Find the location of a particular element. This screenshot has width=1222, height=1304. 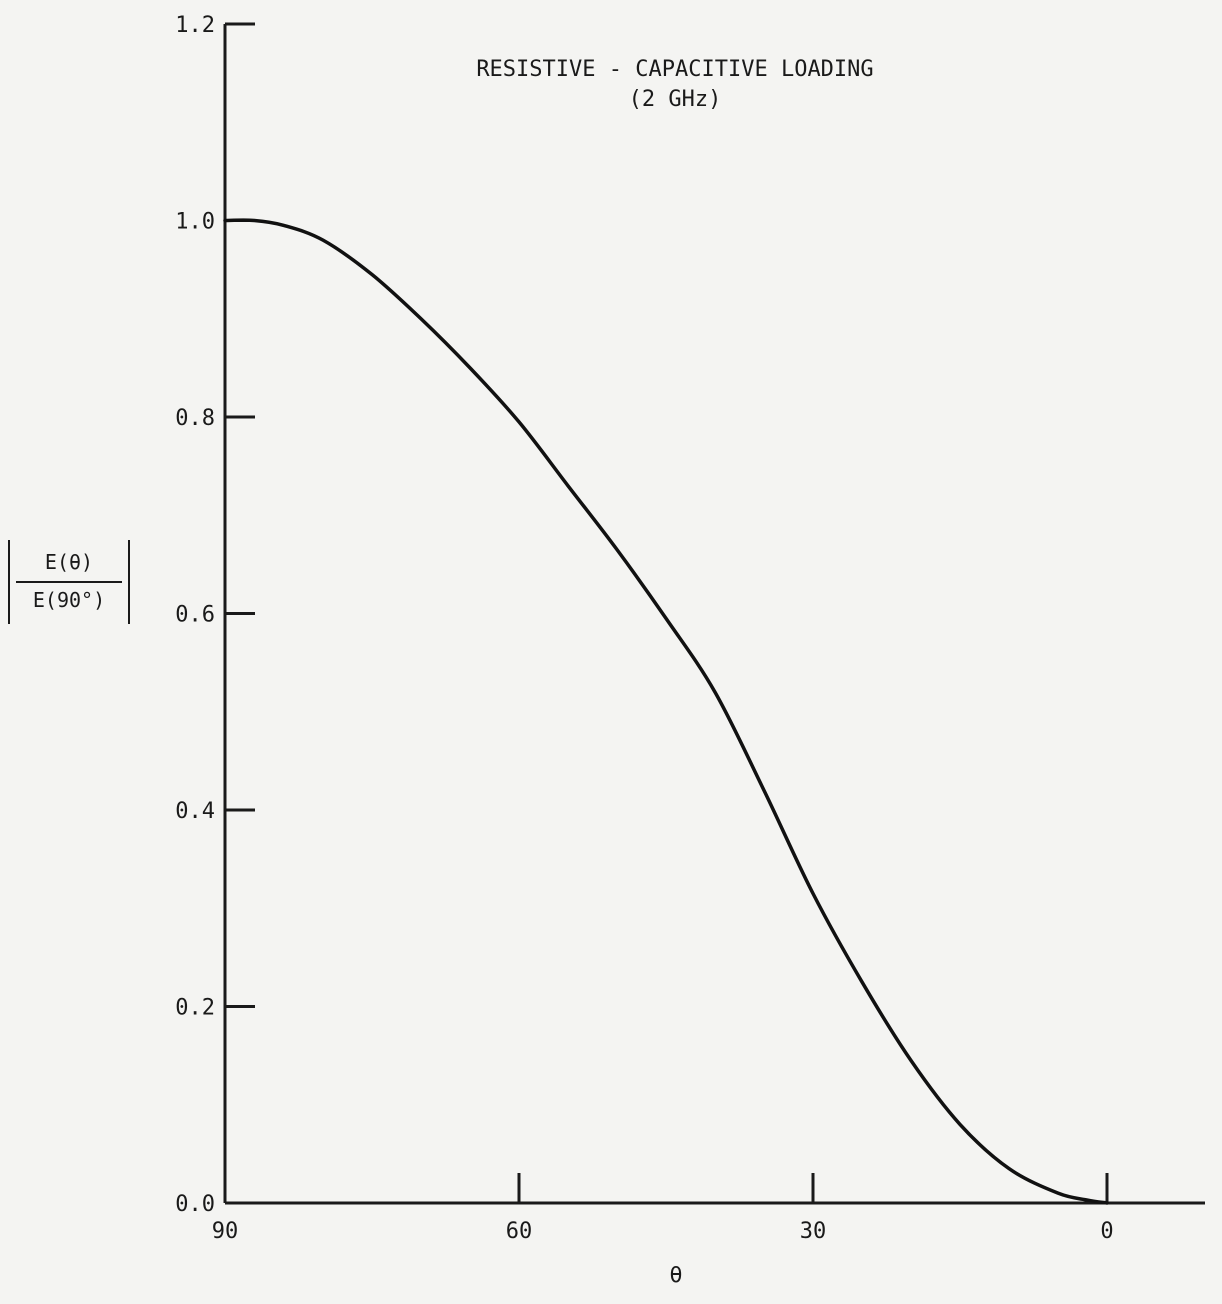

y-tick-label: 0.2 is located at coordinates (195, 1008).